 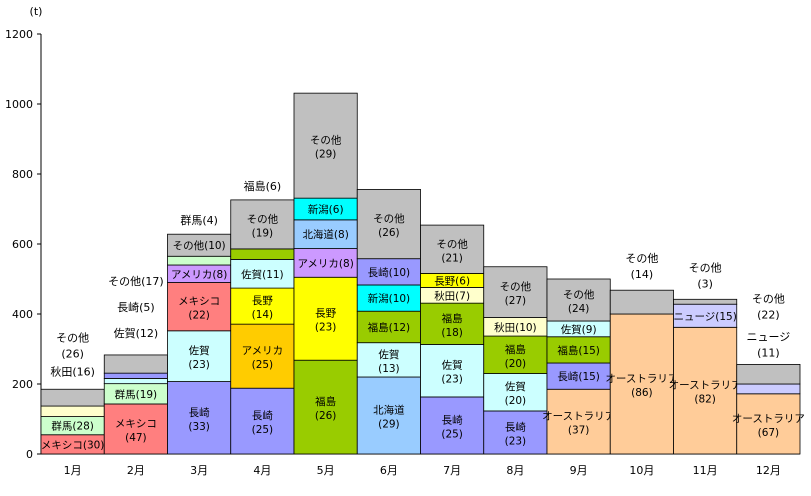 I want to click on month-label: 10月, so click(x=641, y=470).